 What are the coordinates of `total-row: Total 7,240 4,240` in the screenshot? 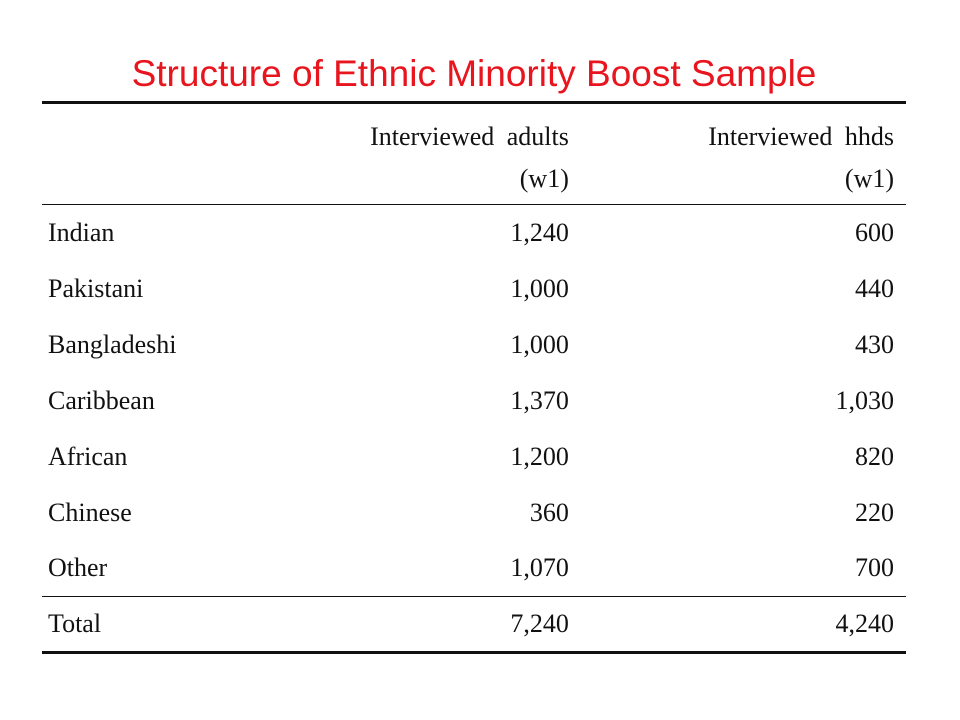 It's located at (474, 625).